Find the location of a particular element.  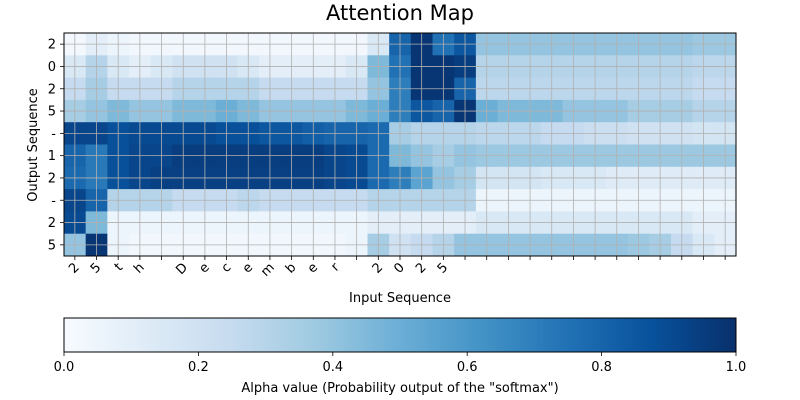

x-tick-label: m is located at coordinates (268, 270).